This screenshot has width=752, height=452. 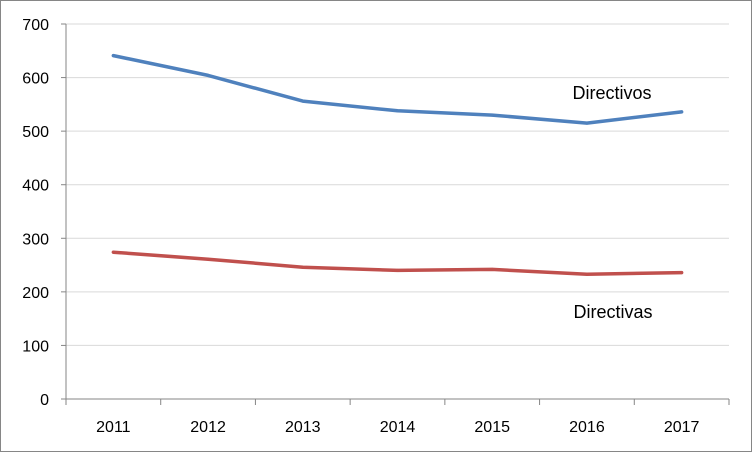 What do you see at coordinates (587, 427) in the screenshot?
I see `x-tick-label: 2016` at bounding box center [587, 427].